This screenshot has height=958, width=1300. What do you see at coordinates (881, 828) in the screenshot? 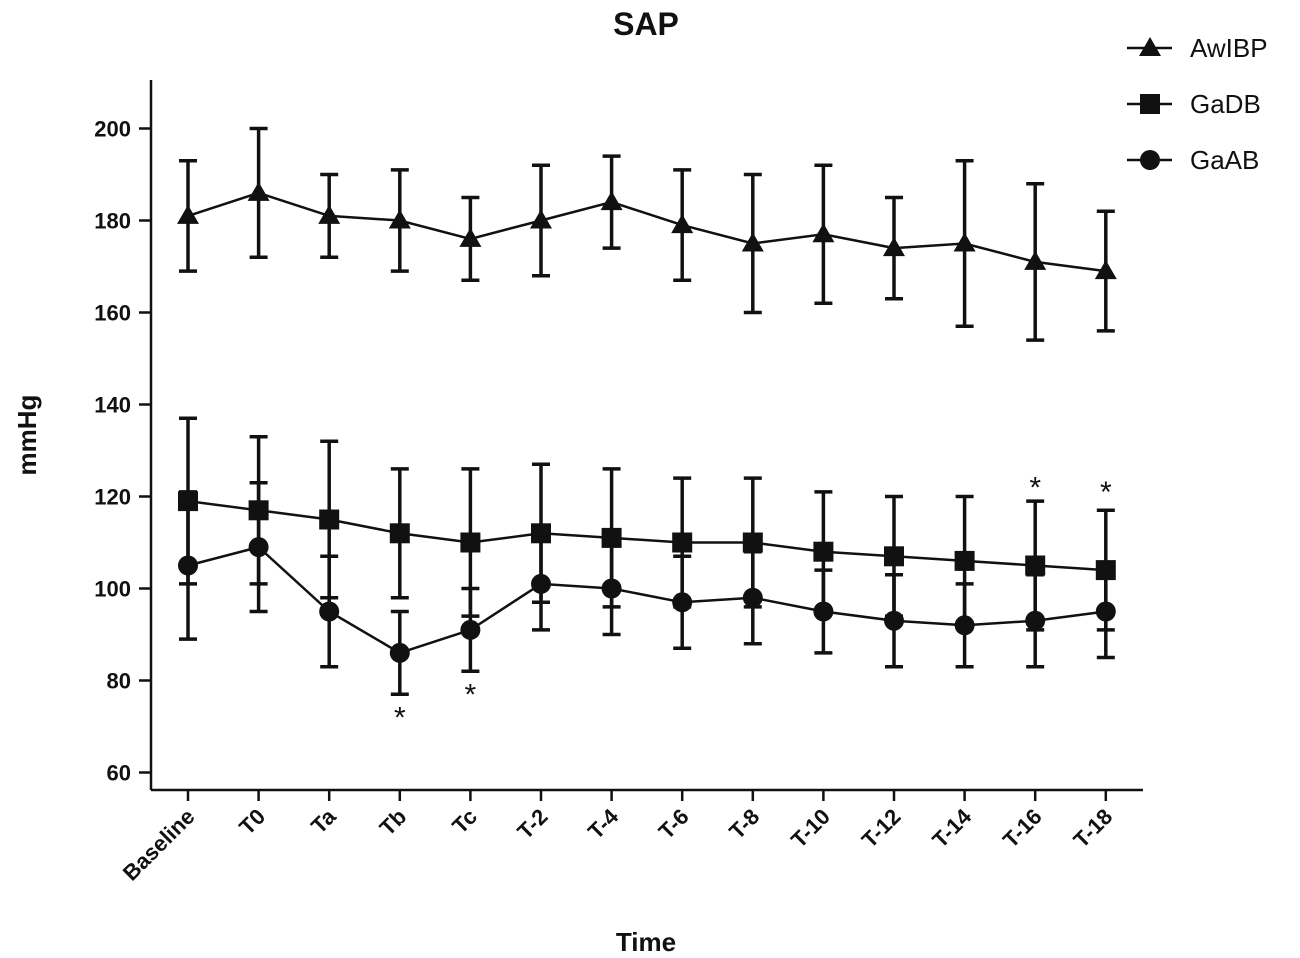
I see `x-tick-label: T-12` at bounding box center [881, 828].